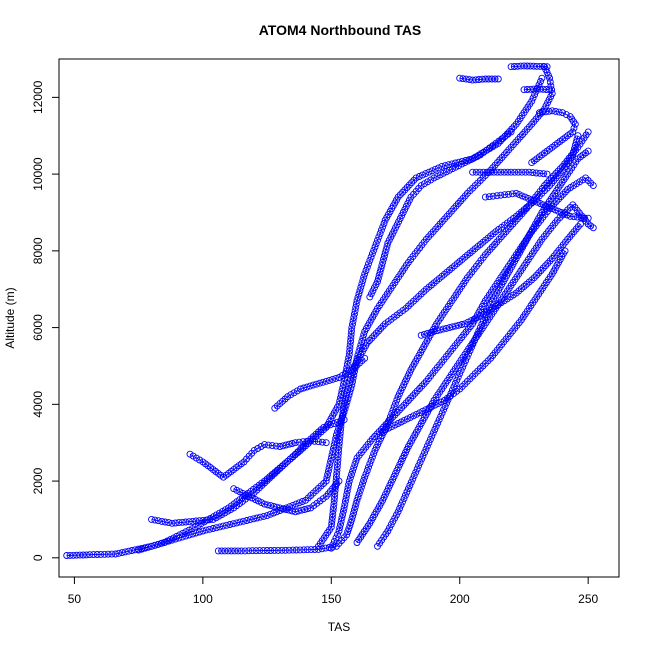 The height and width of the screenshot is (650, 650). Describe the element at coordinates (340, 30) in the screenshot. I see `chart-title: ATOM4 Northbound TAS` at that location.